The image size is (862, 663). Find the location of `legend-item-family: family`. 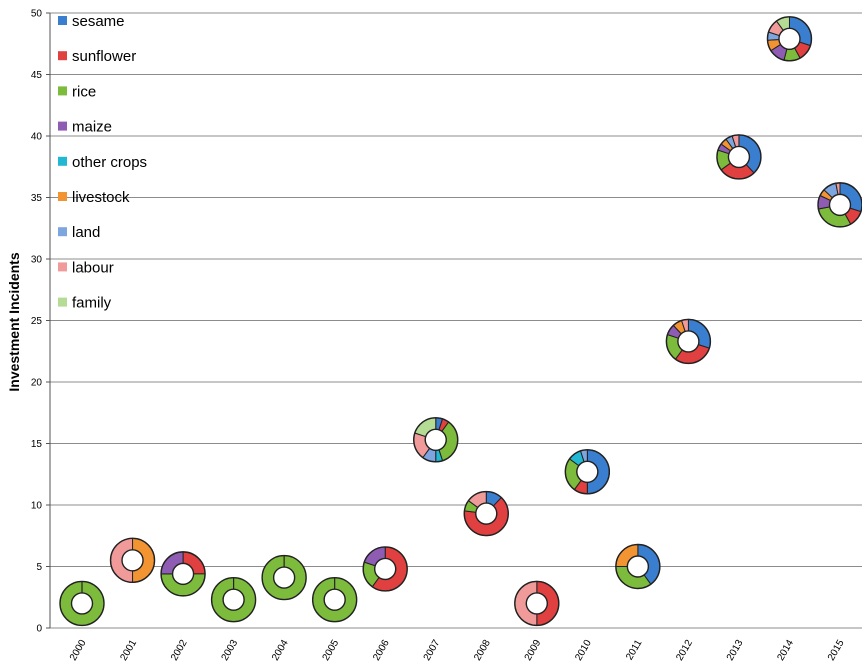

legend-item-family: family is located at coordinates (85, 303).